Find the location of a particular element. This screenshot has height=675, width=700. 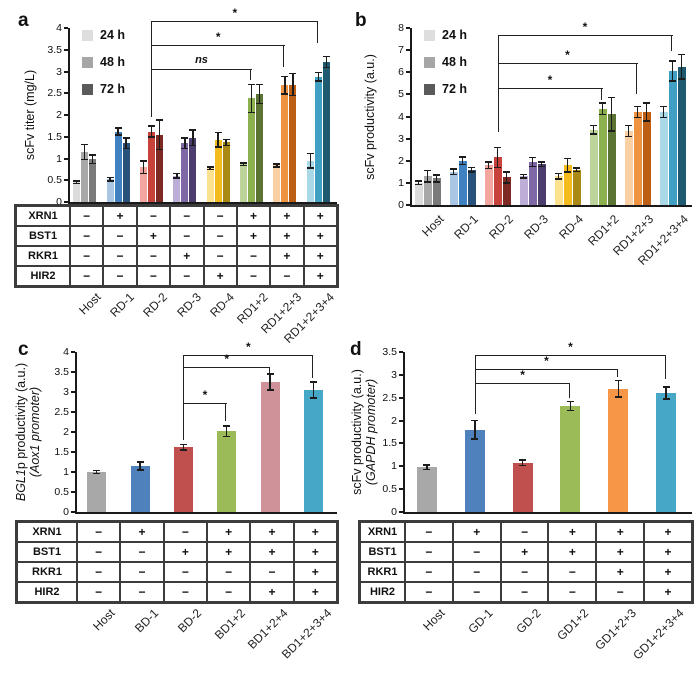

x-category-label: BD1+2 is located at coordinates (229, 624).